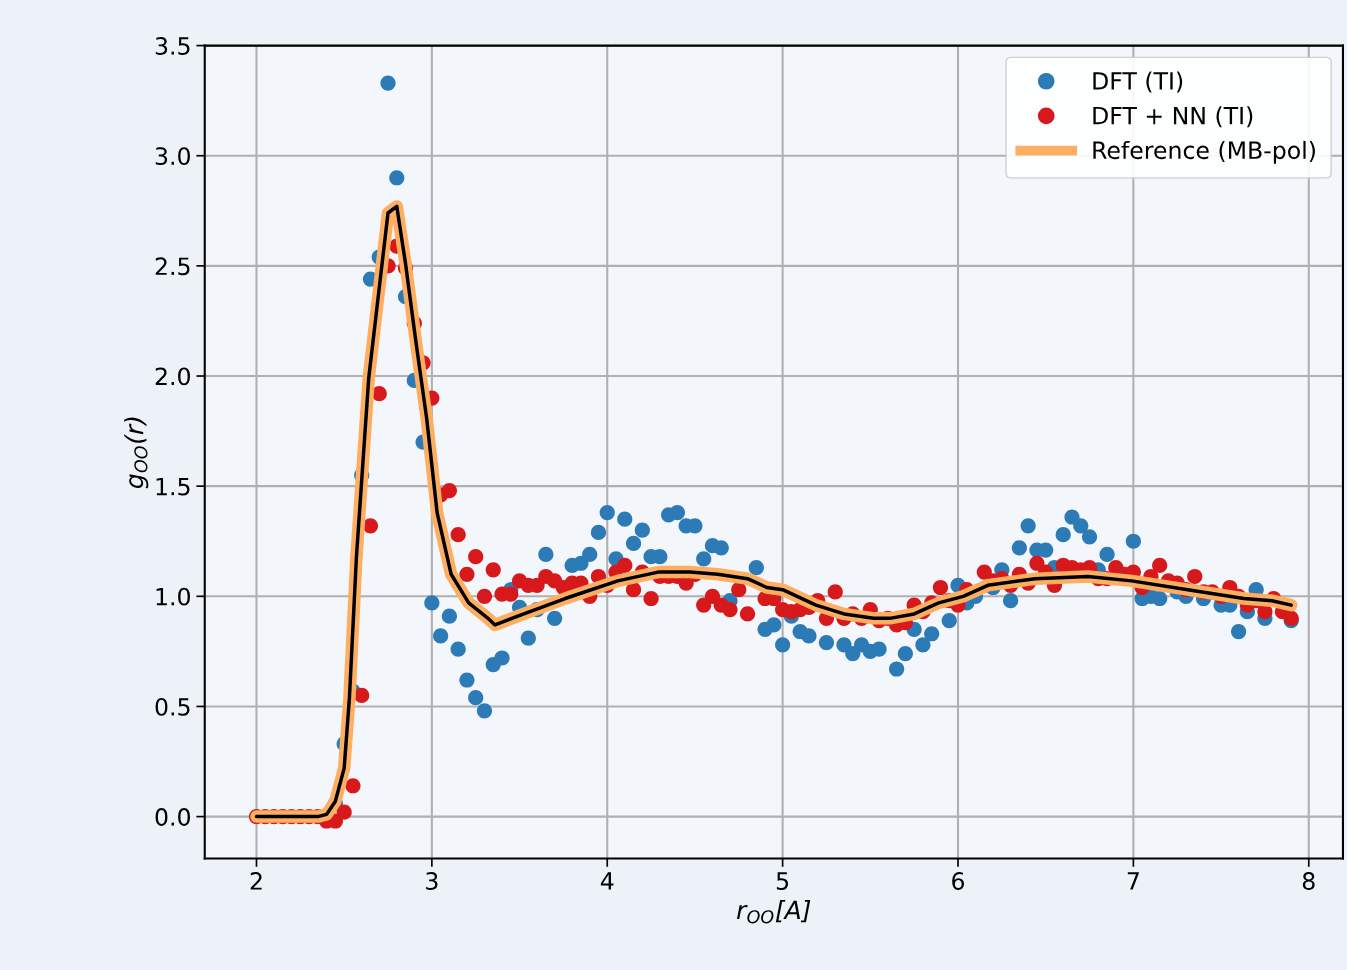 This screenshot has height=970, width=1347. I want to click on x-axis-title: r$_{OO}$[A], so click(773, 912).